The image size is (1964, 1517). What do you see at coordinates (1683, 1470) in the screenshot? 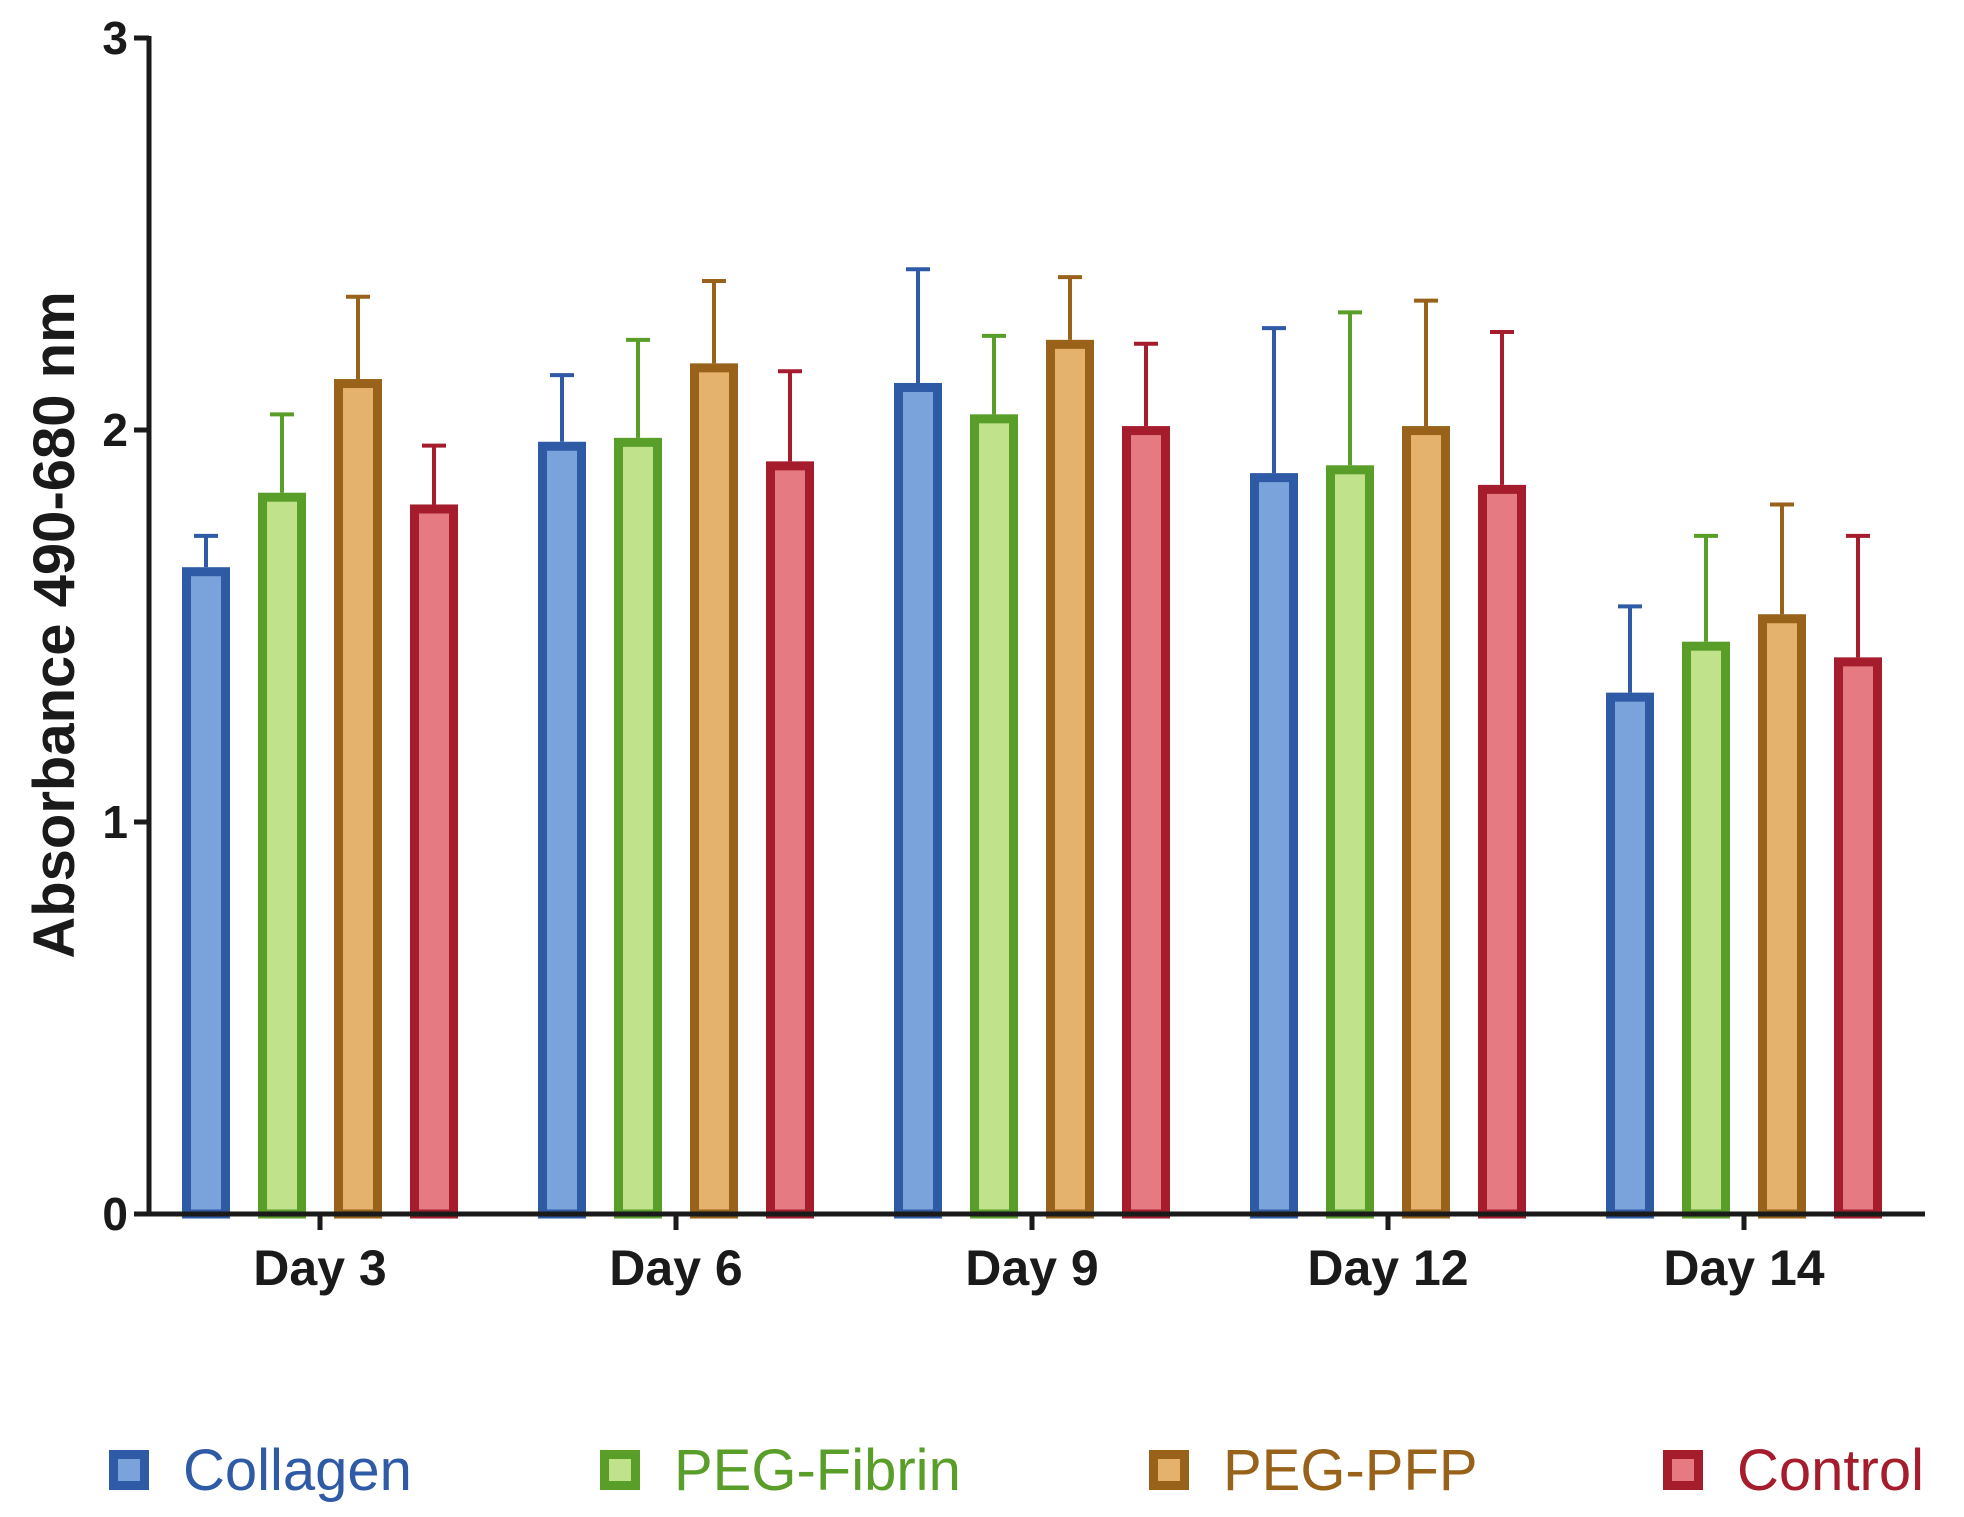
I see `legend-swatch-control` at bounding box center [1683, 1470].